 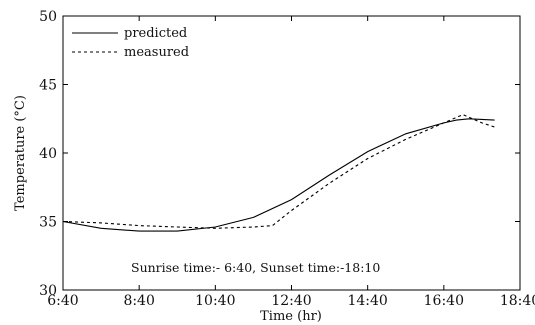 I want to click on y-axis-label: Temperature (°C), so click(x=20, y=153).